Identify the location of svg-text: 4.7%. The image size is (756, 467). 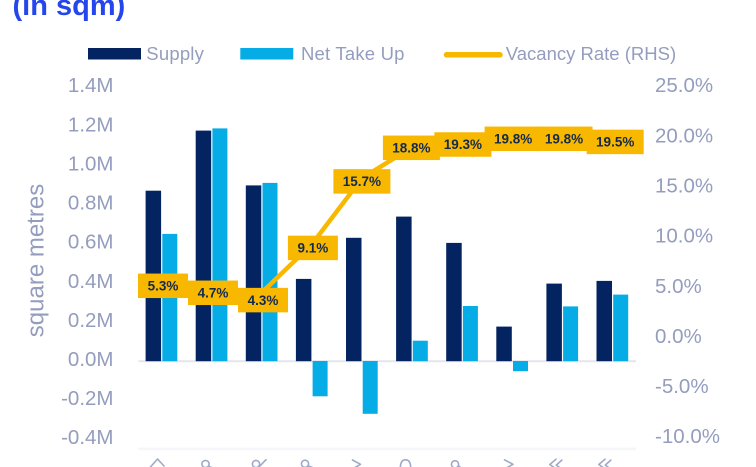
(213, 293).